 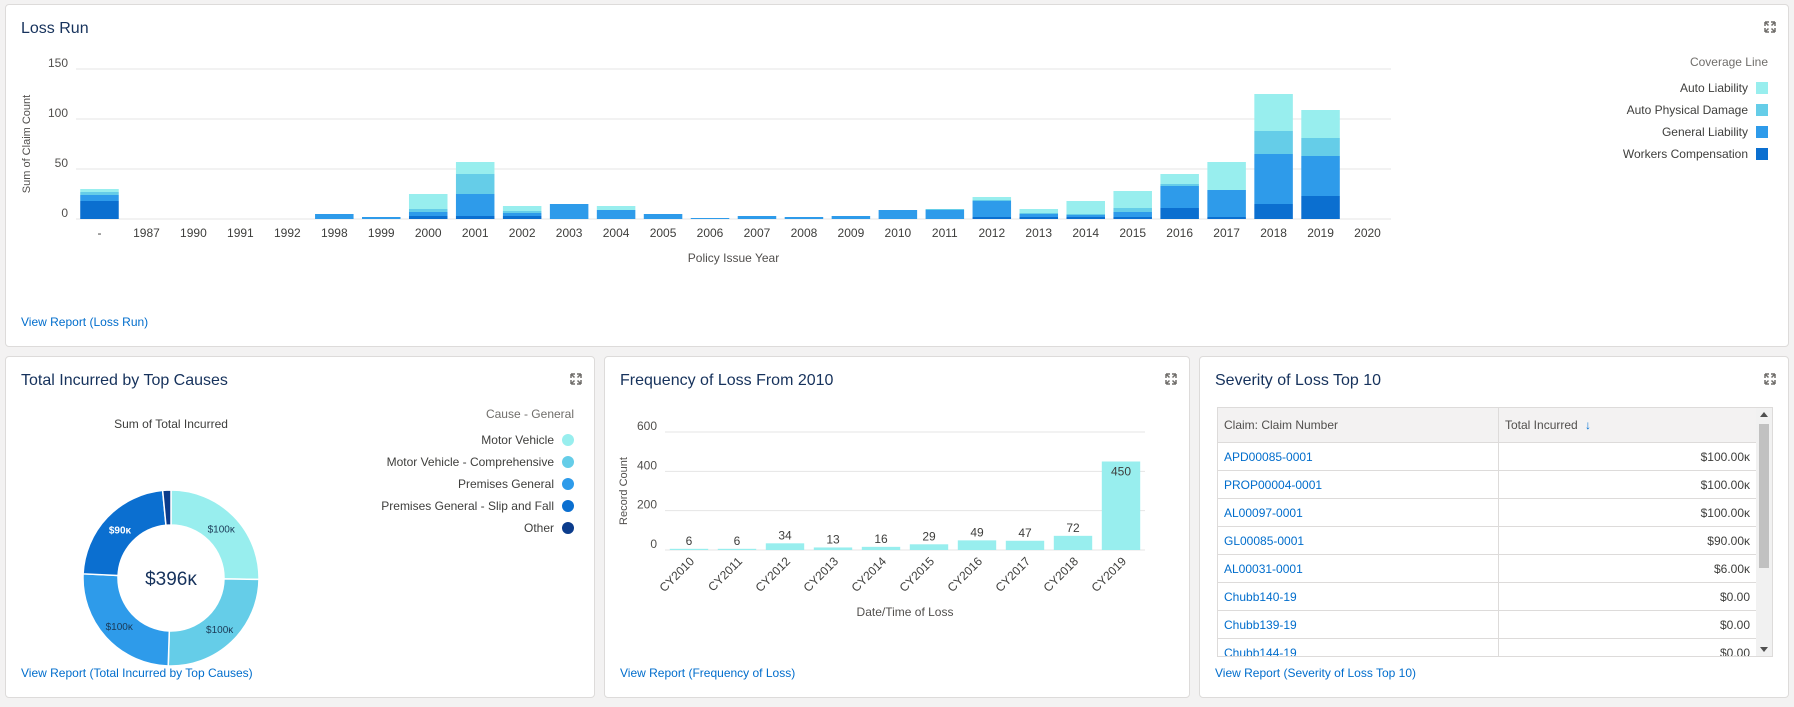 I want to click on legend-item: Premises General - Slip and Fall, so click(x=434, y=506).